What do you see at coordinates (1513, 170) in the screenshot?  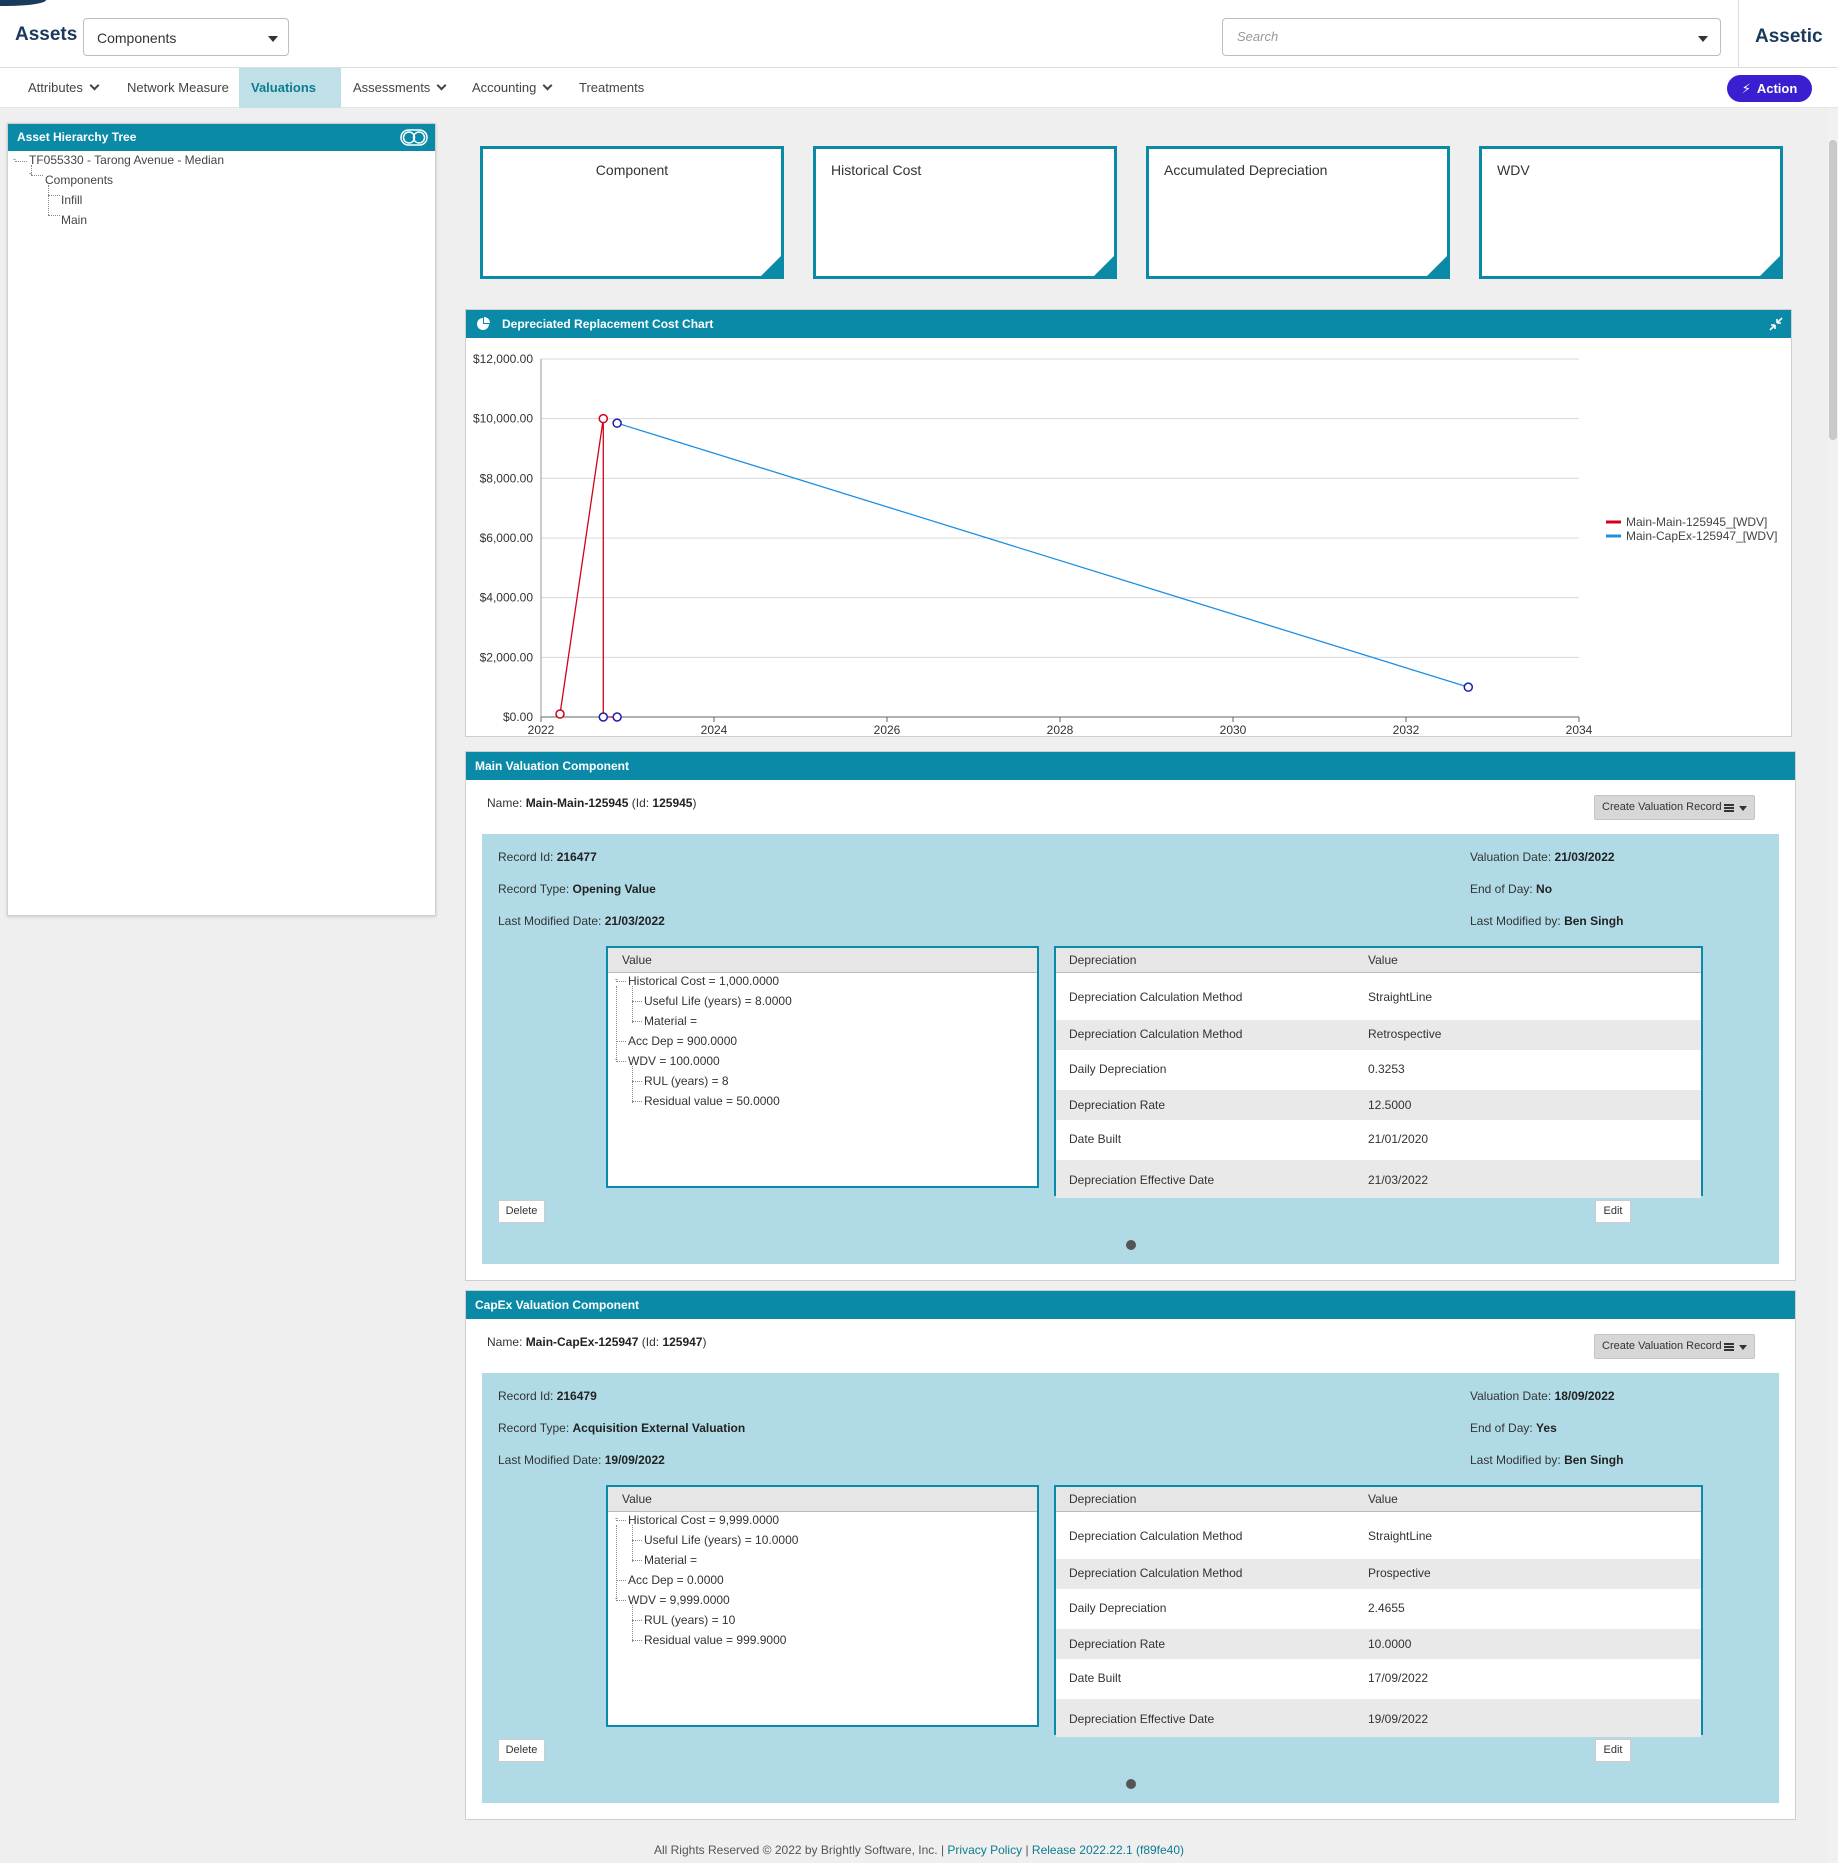 I see `card-label: WDV` at bounding box center [1513, 170].